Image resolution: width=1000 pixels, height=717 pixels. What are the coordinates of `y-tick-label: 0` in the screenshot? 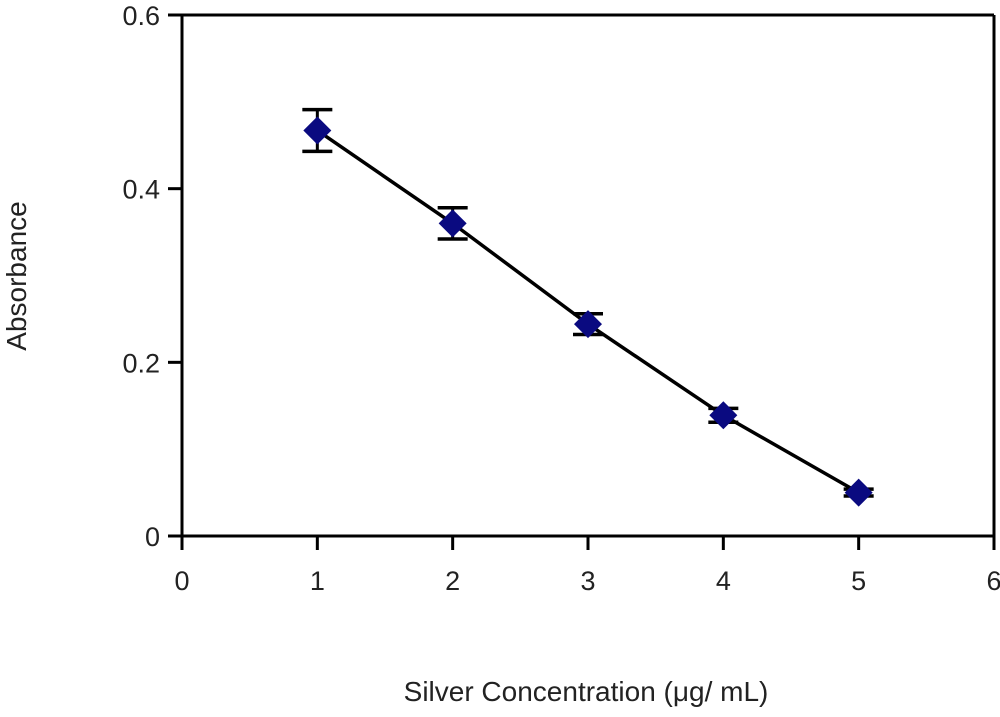 It's located at (152, 537).